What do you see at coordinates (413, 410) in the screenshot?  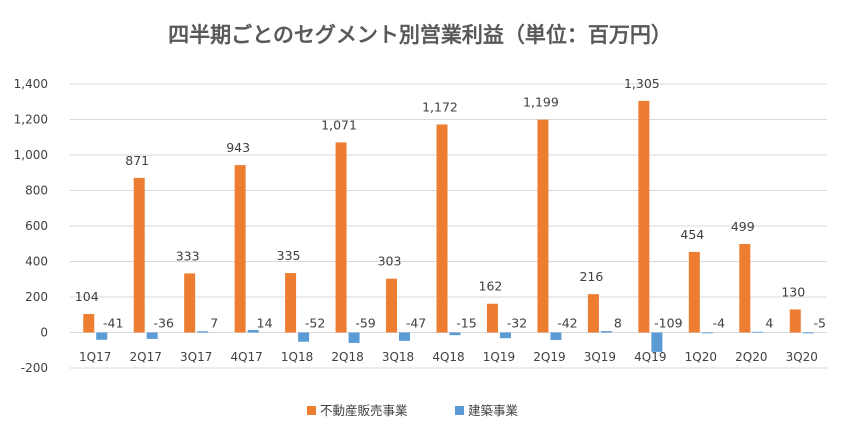 I see `legend: 不動産販売事業 建築事業` at bounding box center [413, 410].